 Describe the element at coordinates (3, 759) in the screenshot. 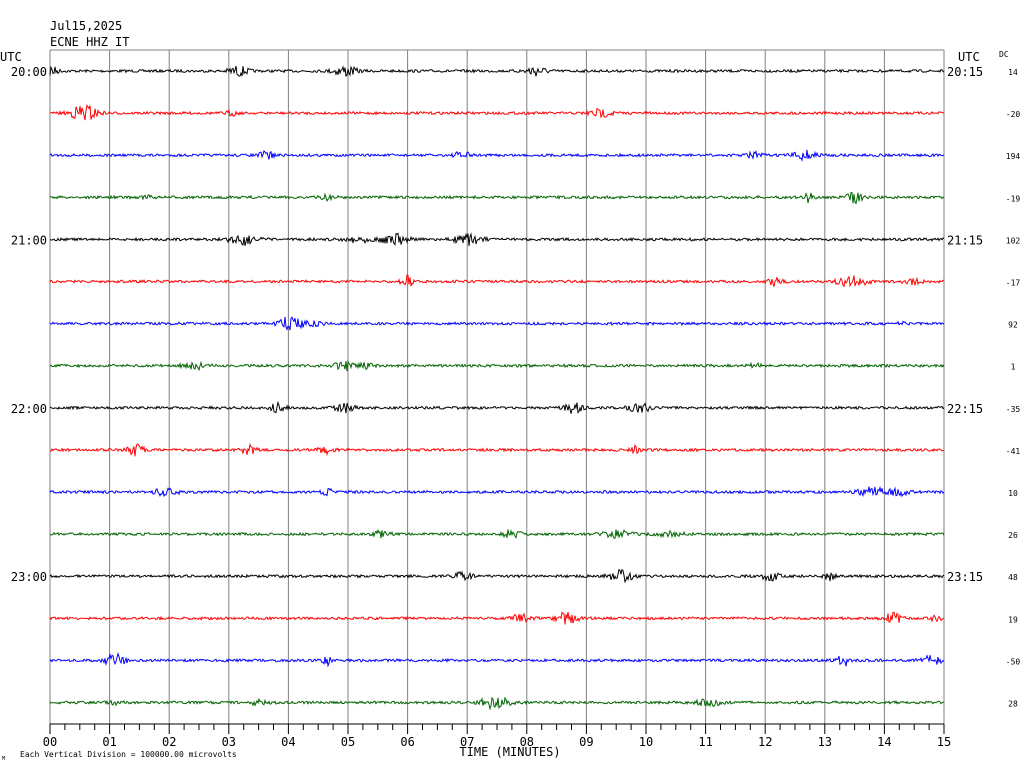

I see `corner-mark: M` at that location.